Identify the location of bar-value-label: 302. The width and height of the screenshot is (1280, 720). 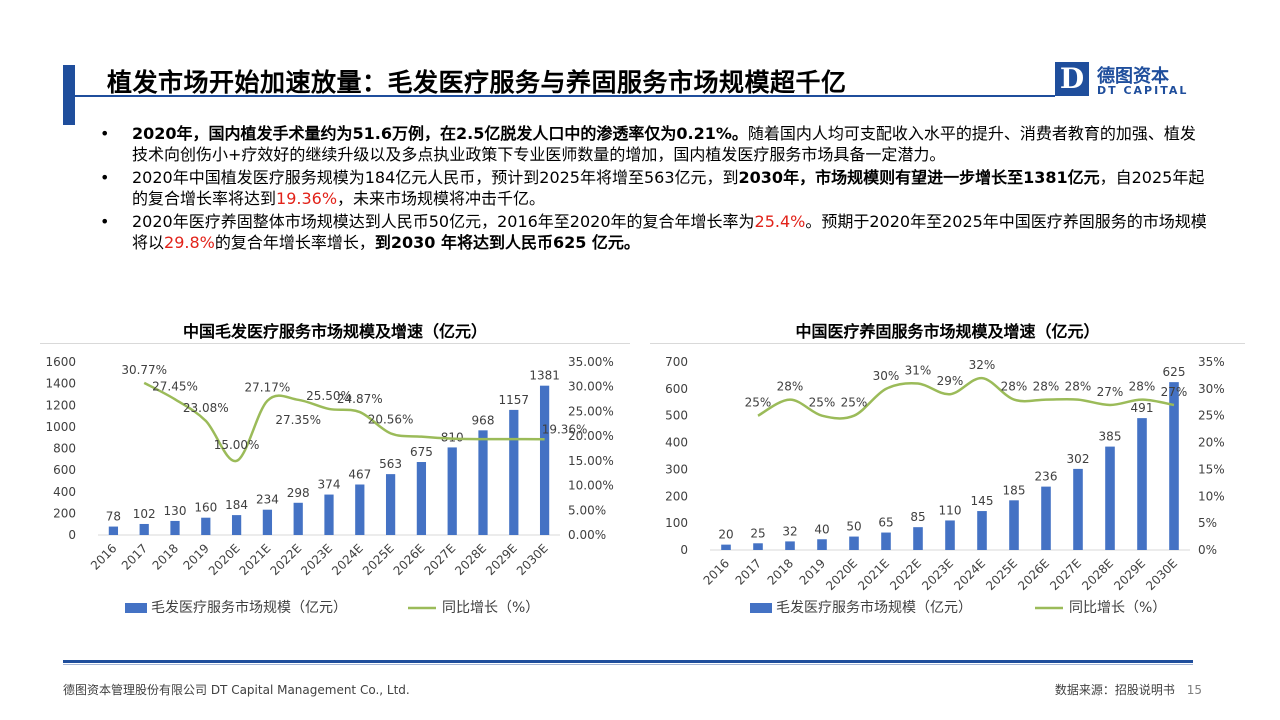
(1078, 459).